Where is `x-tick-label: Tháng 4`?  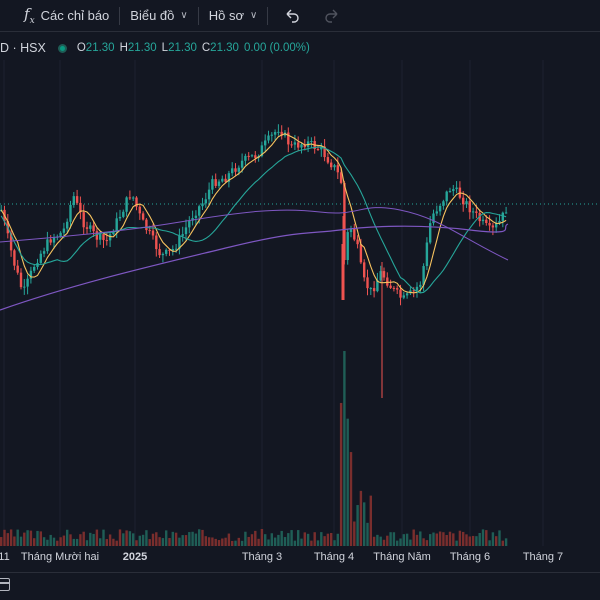
x-tick-label: Tháng 4 is located at coordinates (334, 557).